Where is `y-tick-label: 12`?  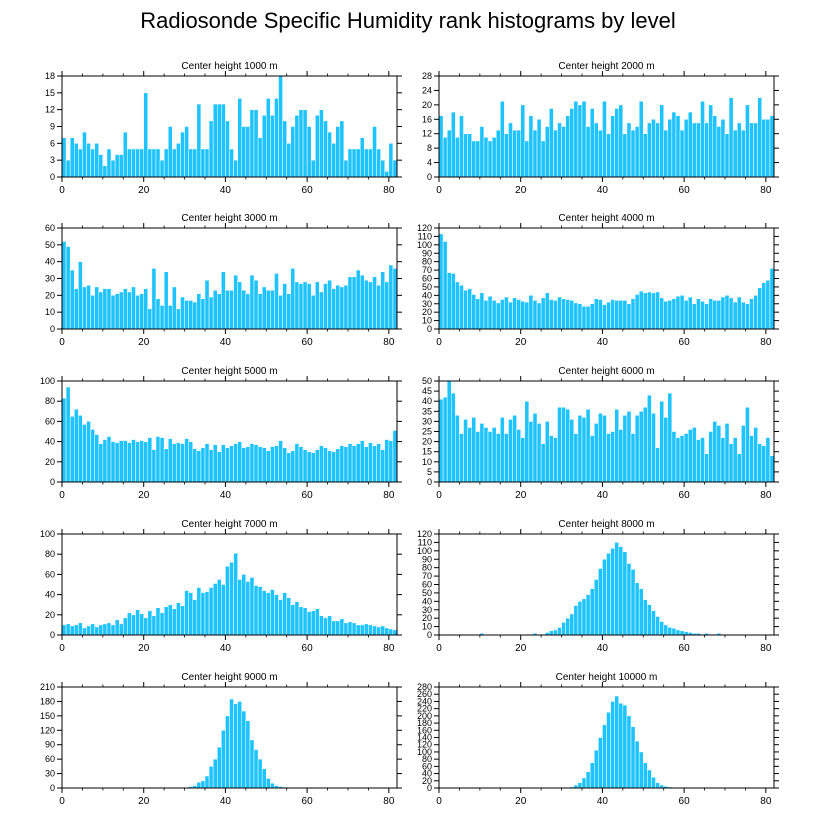
y-tick-label: 12 is located at coordinates (427, 134).